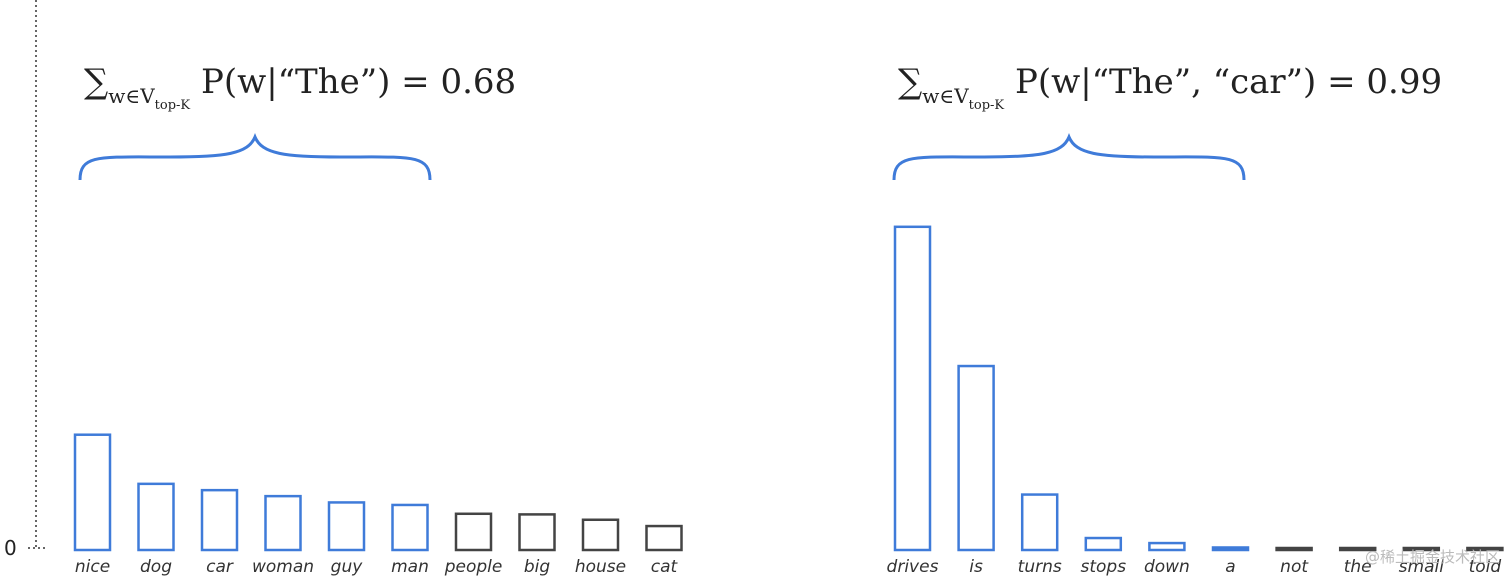 The height and width of the screenshot is (581, 1512). I want to click on left-bar-big, so click(537, 532).